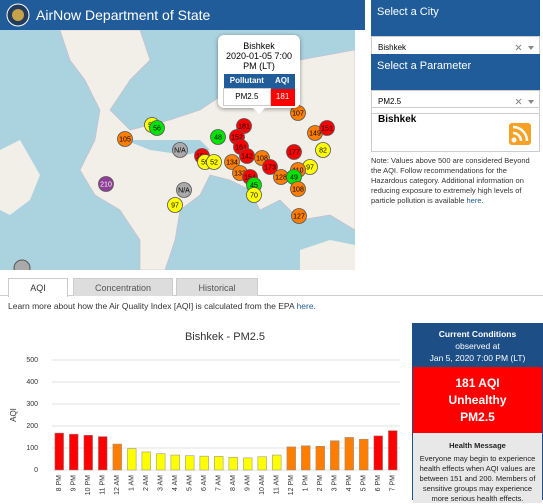  I want to click on popup-city: Bishkek, so click(259, 46).